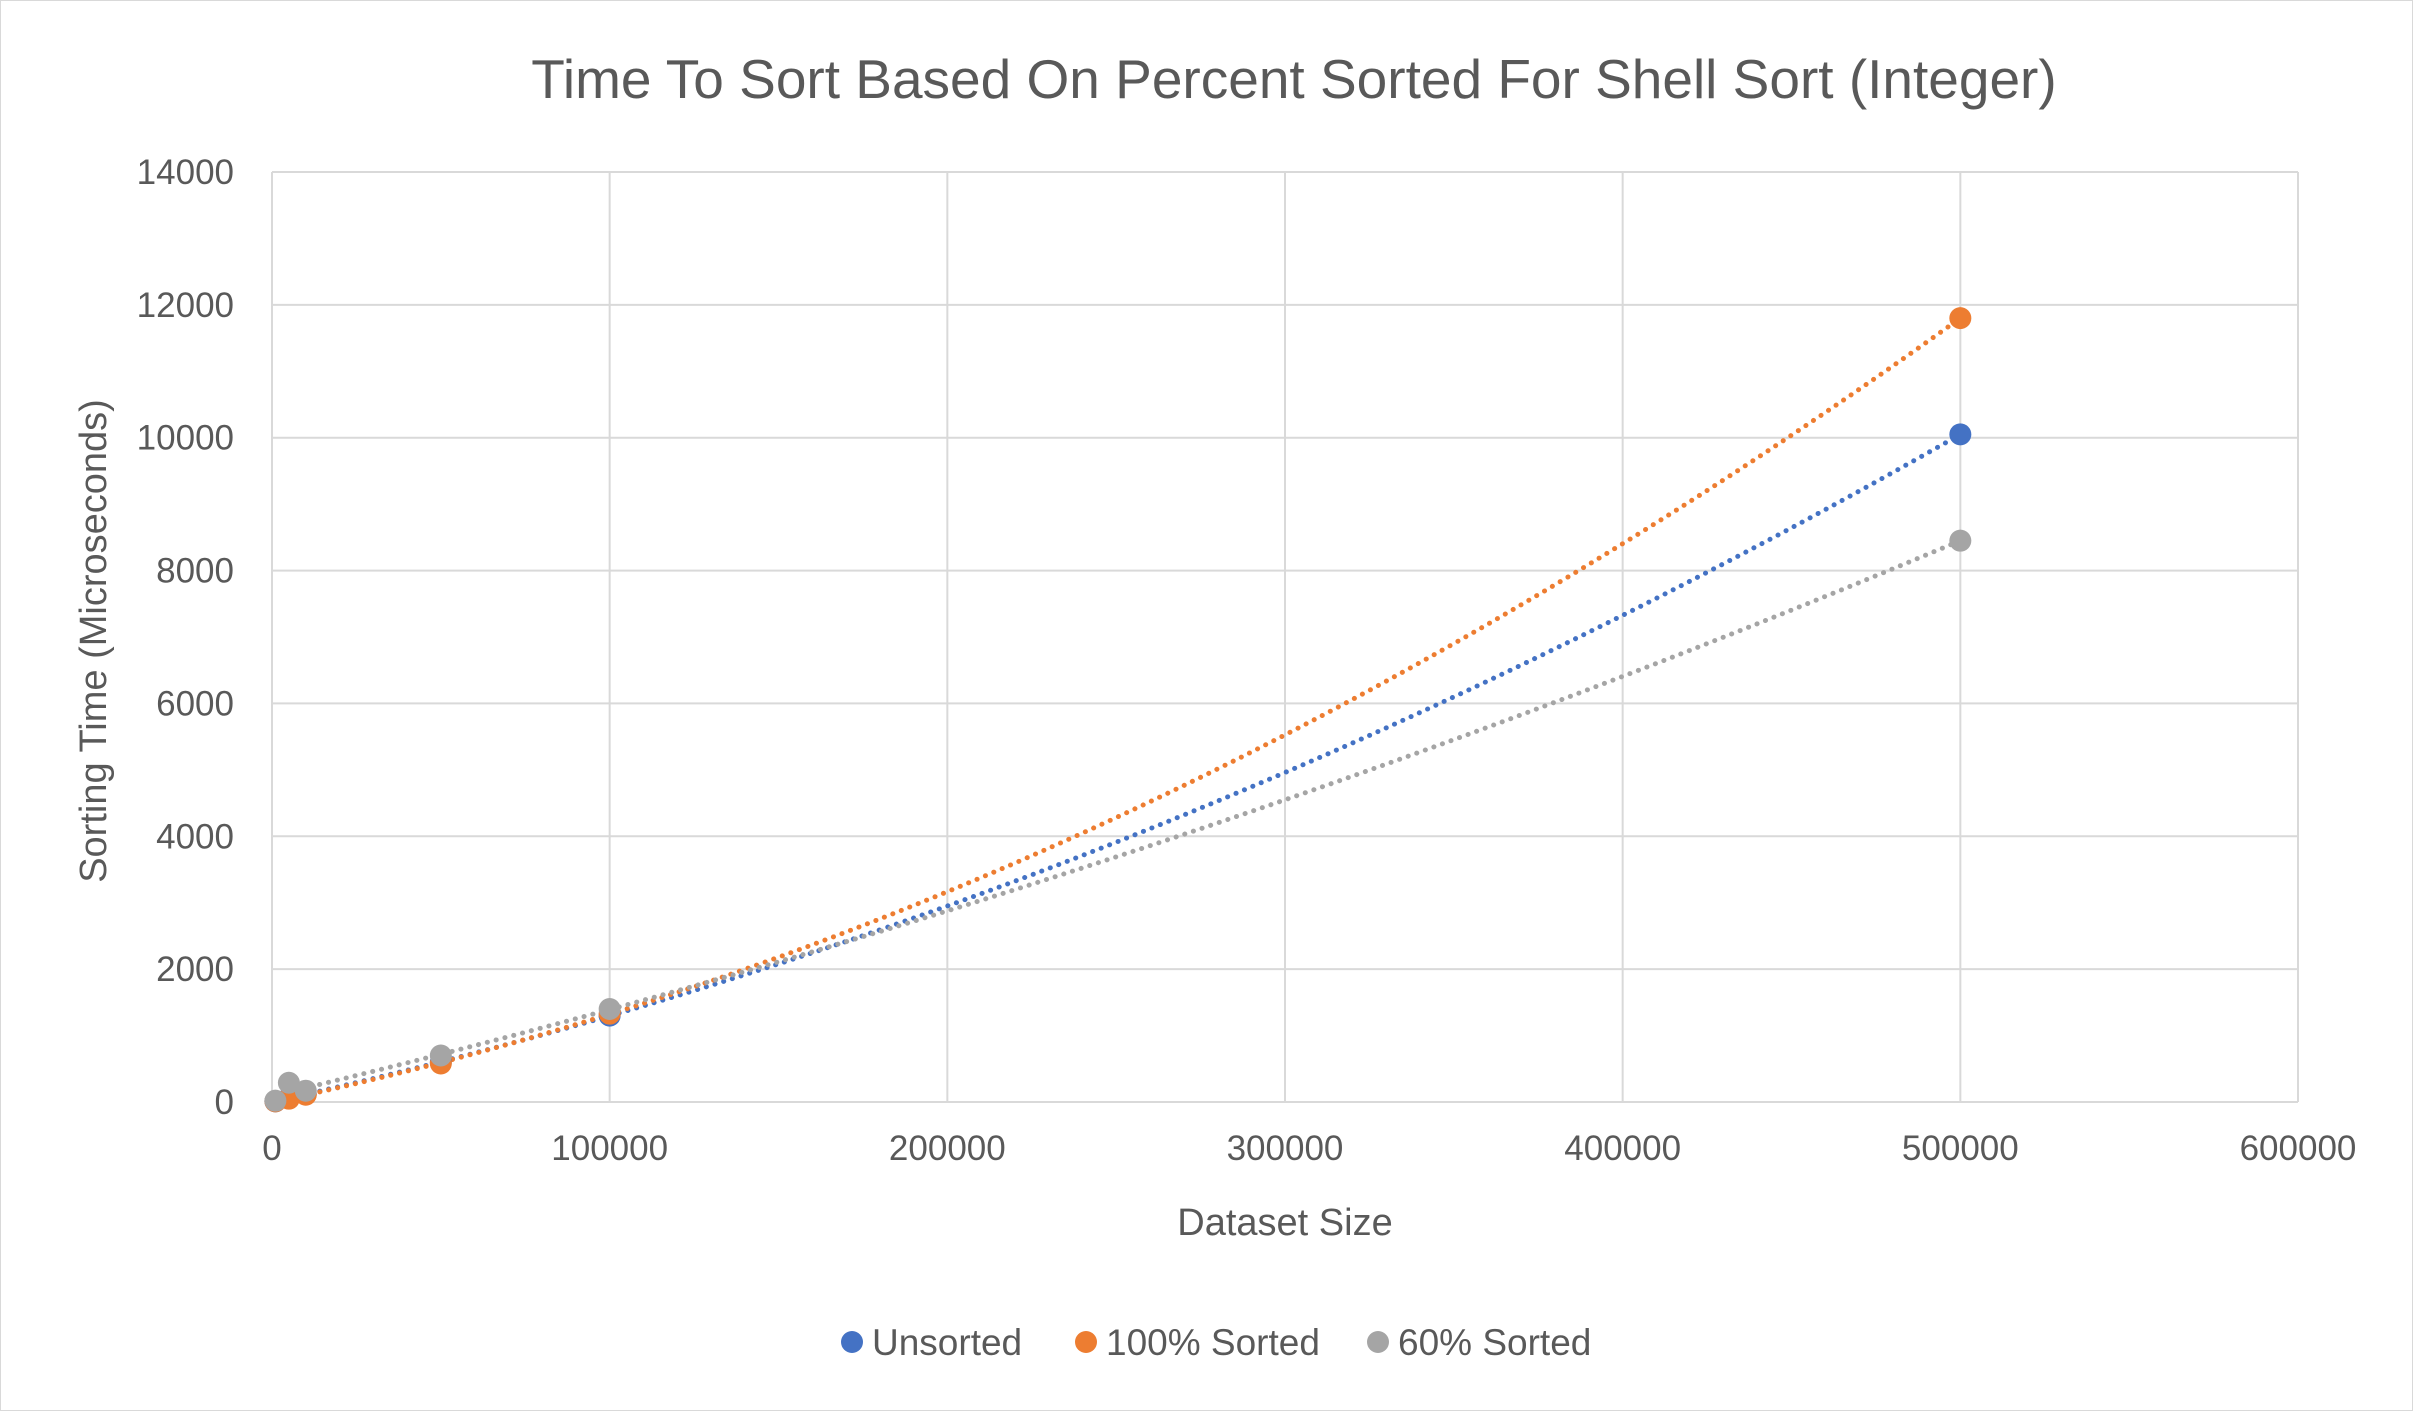  I want to click on y-tick-label: 12000, so click(185, 305).